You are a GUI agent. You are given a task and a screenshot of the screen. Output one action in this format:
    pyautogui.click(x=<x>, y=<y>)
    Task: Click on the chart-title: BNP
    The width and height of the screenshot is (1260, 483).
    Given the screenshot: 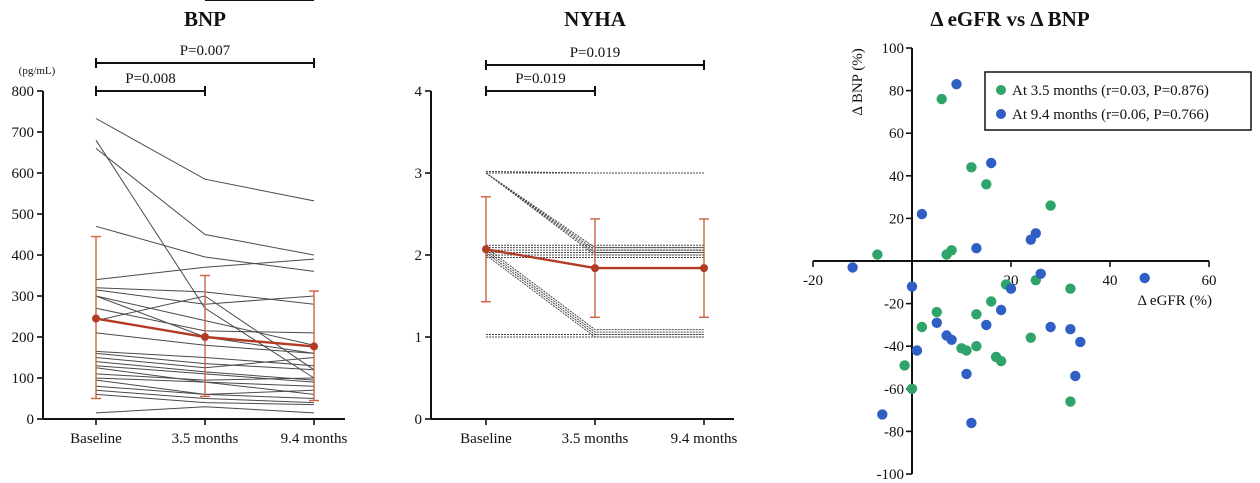 What is the action you would take?
    pyautogui.click(x=205, y=19)
    